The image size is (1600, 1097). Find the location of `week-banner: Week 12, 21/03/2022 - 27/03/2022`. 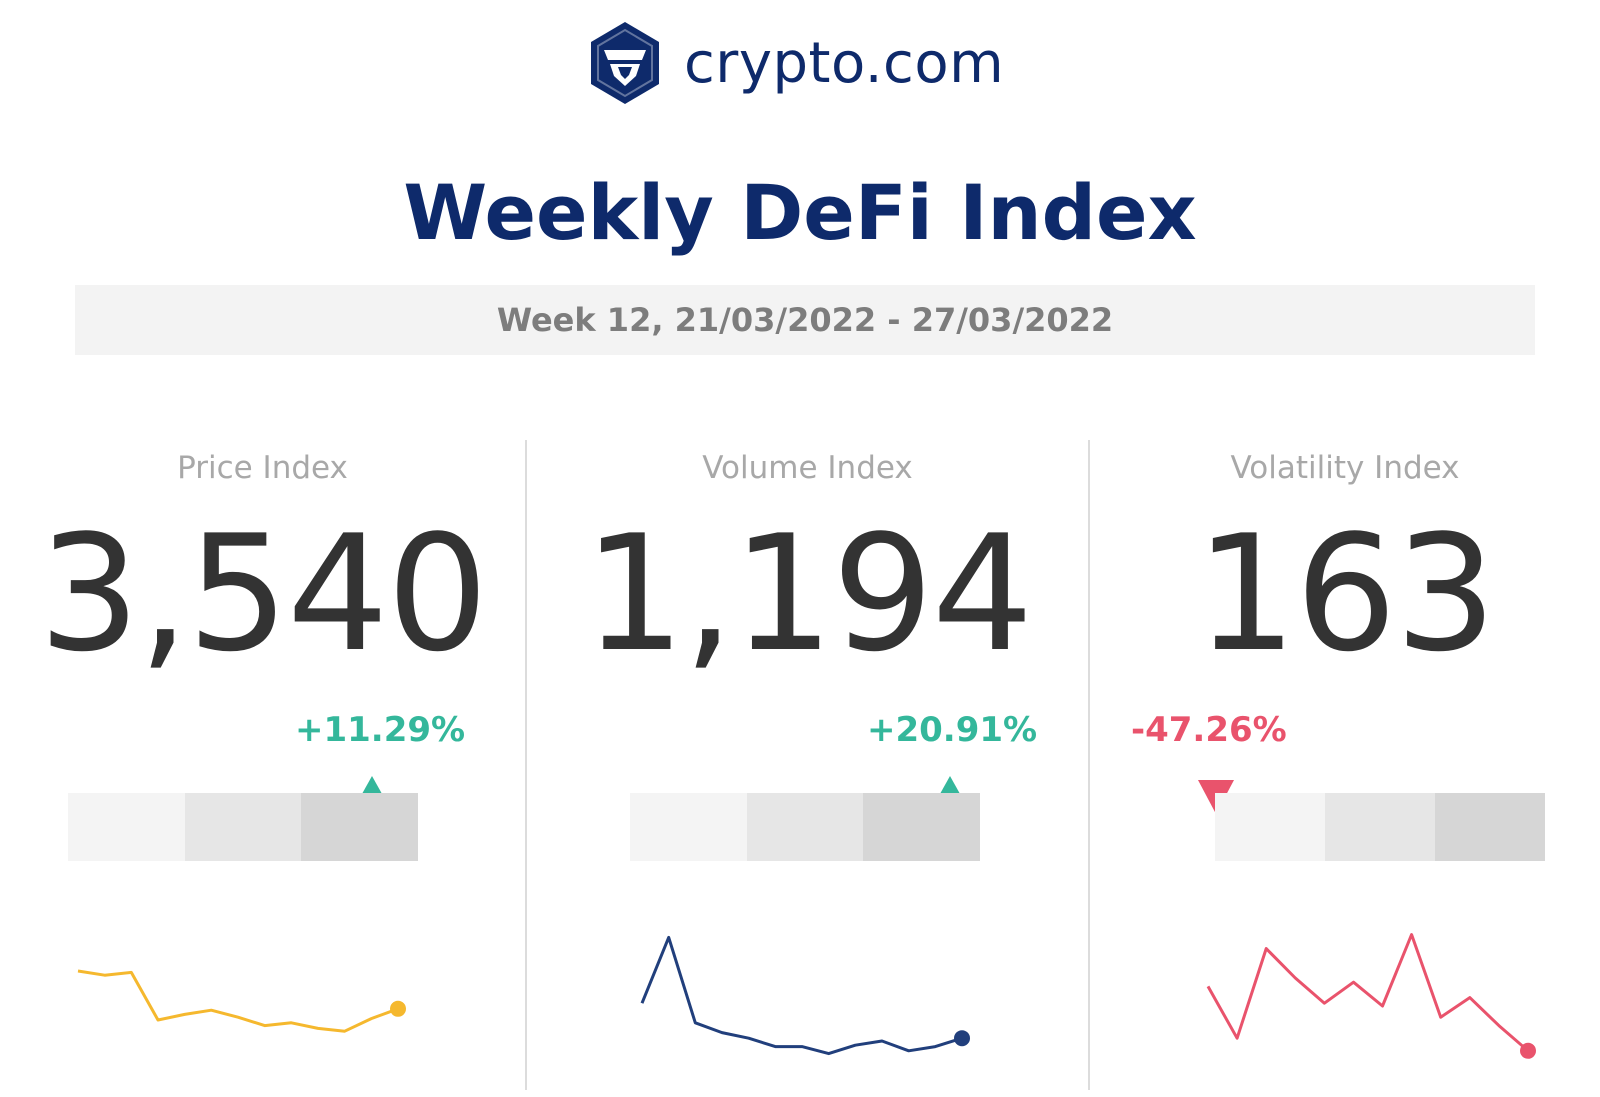

week-banner: Week 12, 21/03/2022 - 27/03/2022 is located at coordinates (805, 320).